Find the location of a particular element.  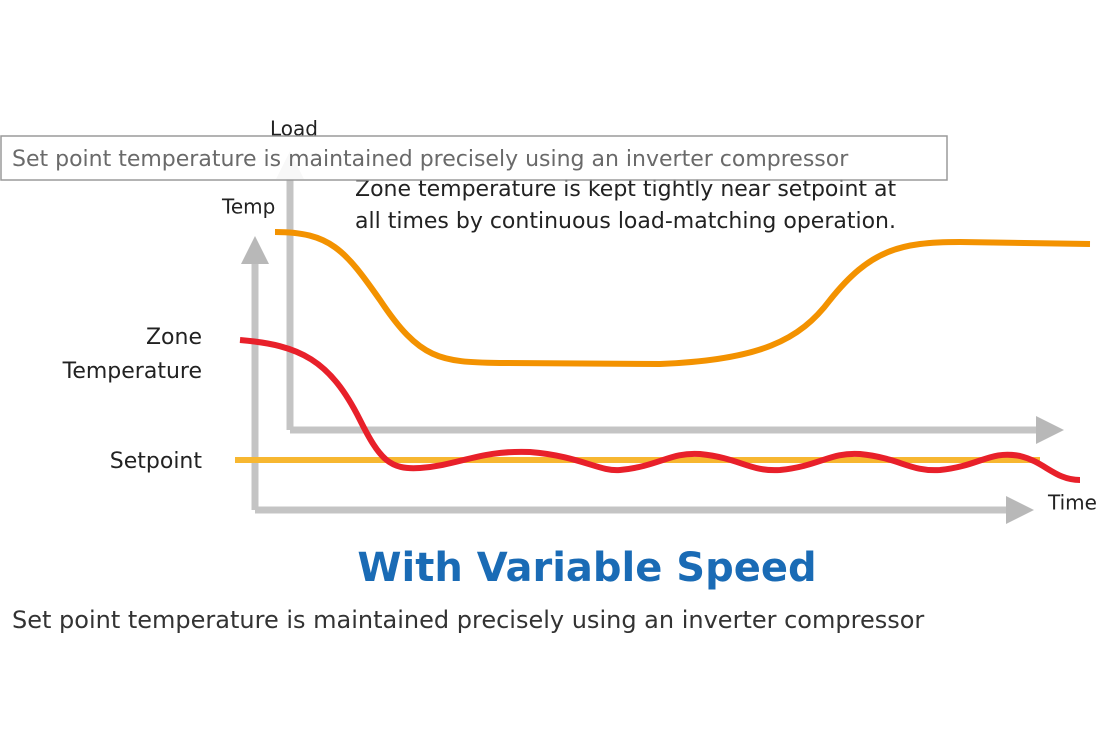

title: With Variable Speed is located at coordinates (586, 568).